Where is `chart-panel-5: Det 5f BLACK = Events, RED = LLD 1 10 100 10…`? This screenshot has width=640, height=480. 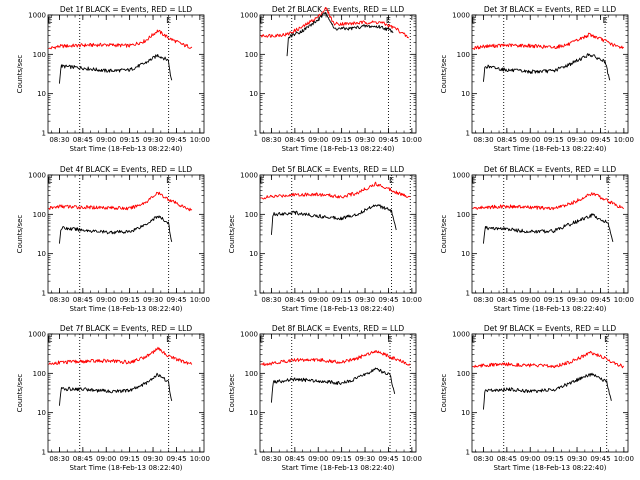
chart-panel-5: Det 5f BLACK = Events, RED = LLD 1 10 100 10… is located at coordinates (325, 239).